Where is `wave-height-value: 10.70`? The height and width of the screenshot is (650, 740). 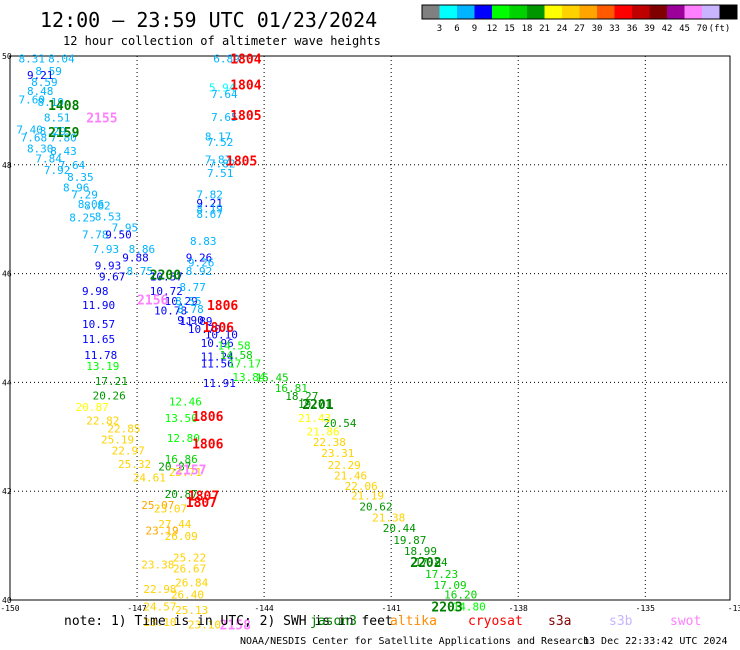 wave-height-value: 10.70 is located at coordinates (204, 329).